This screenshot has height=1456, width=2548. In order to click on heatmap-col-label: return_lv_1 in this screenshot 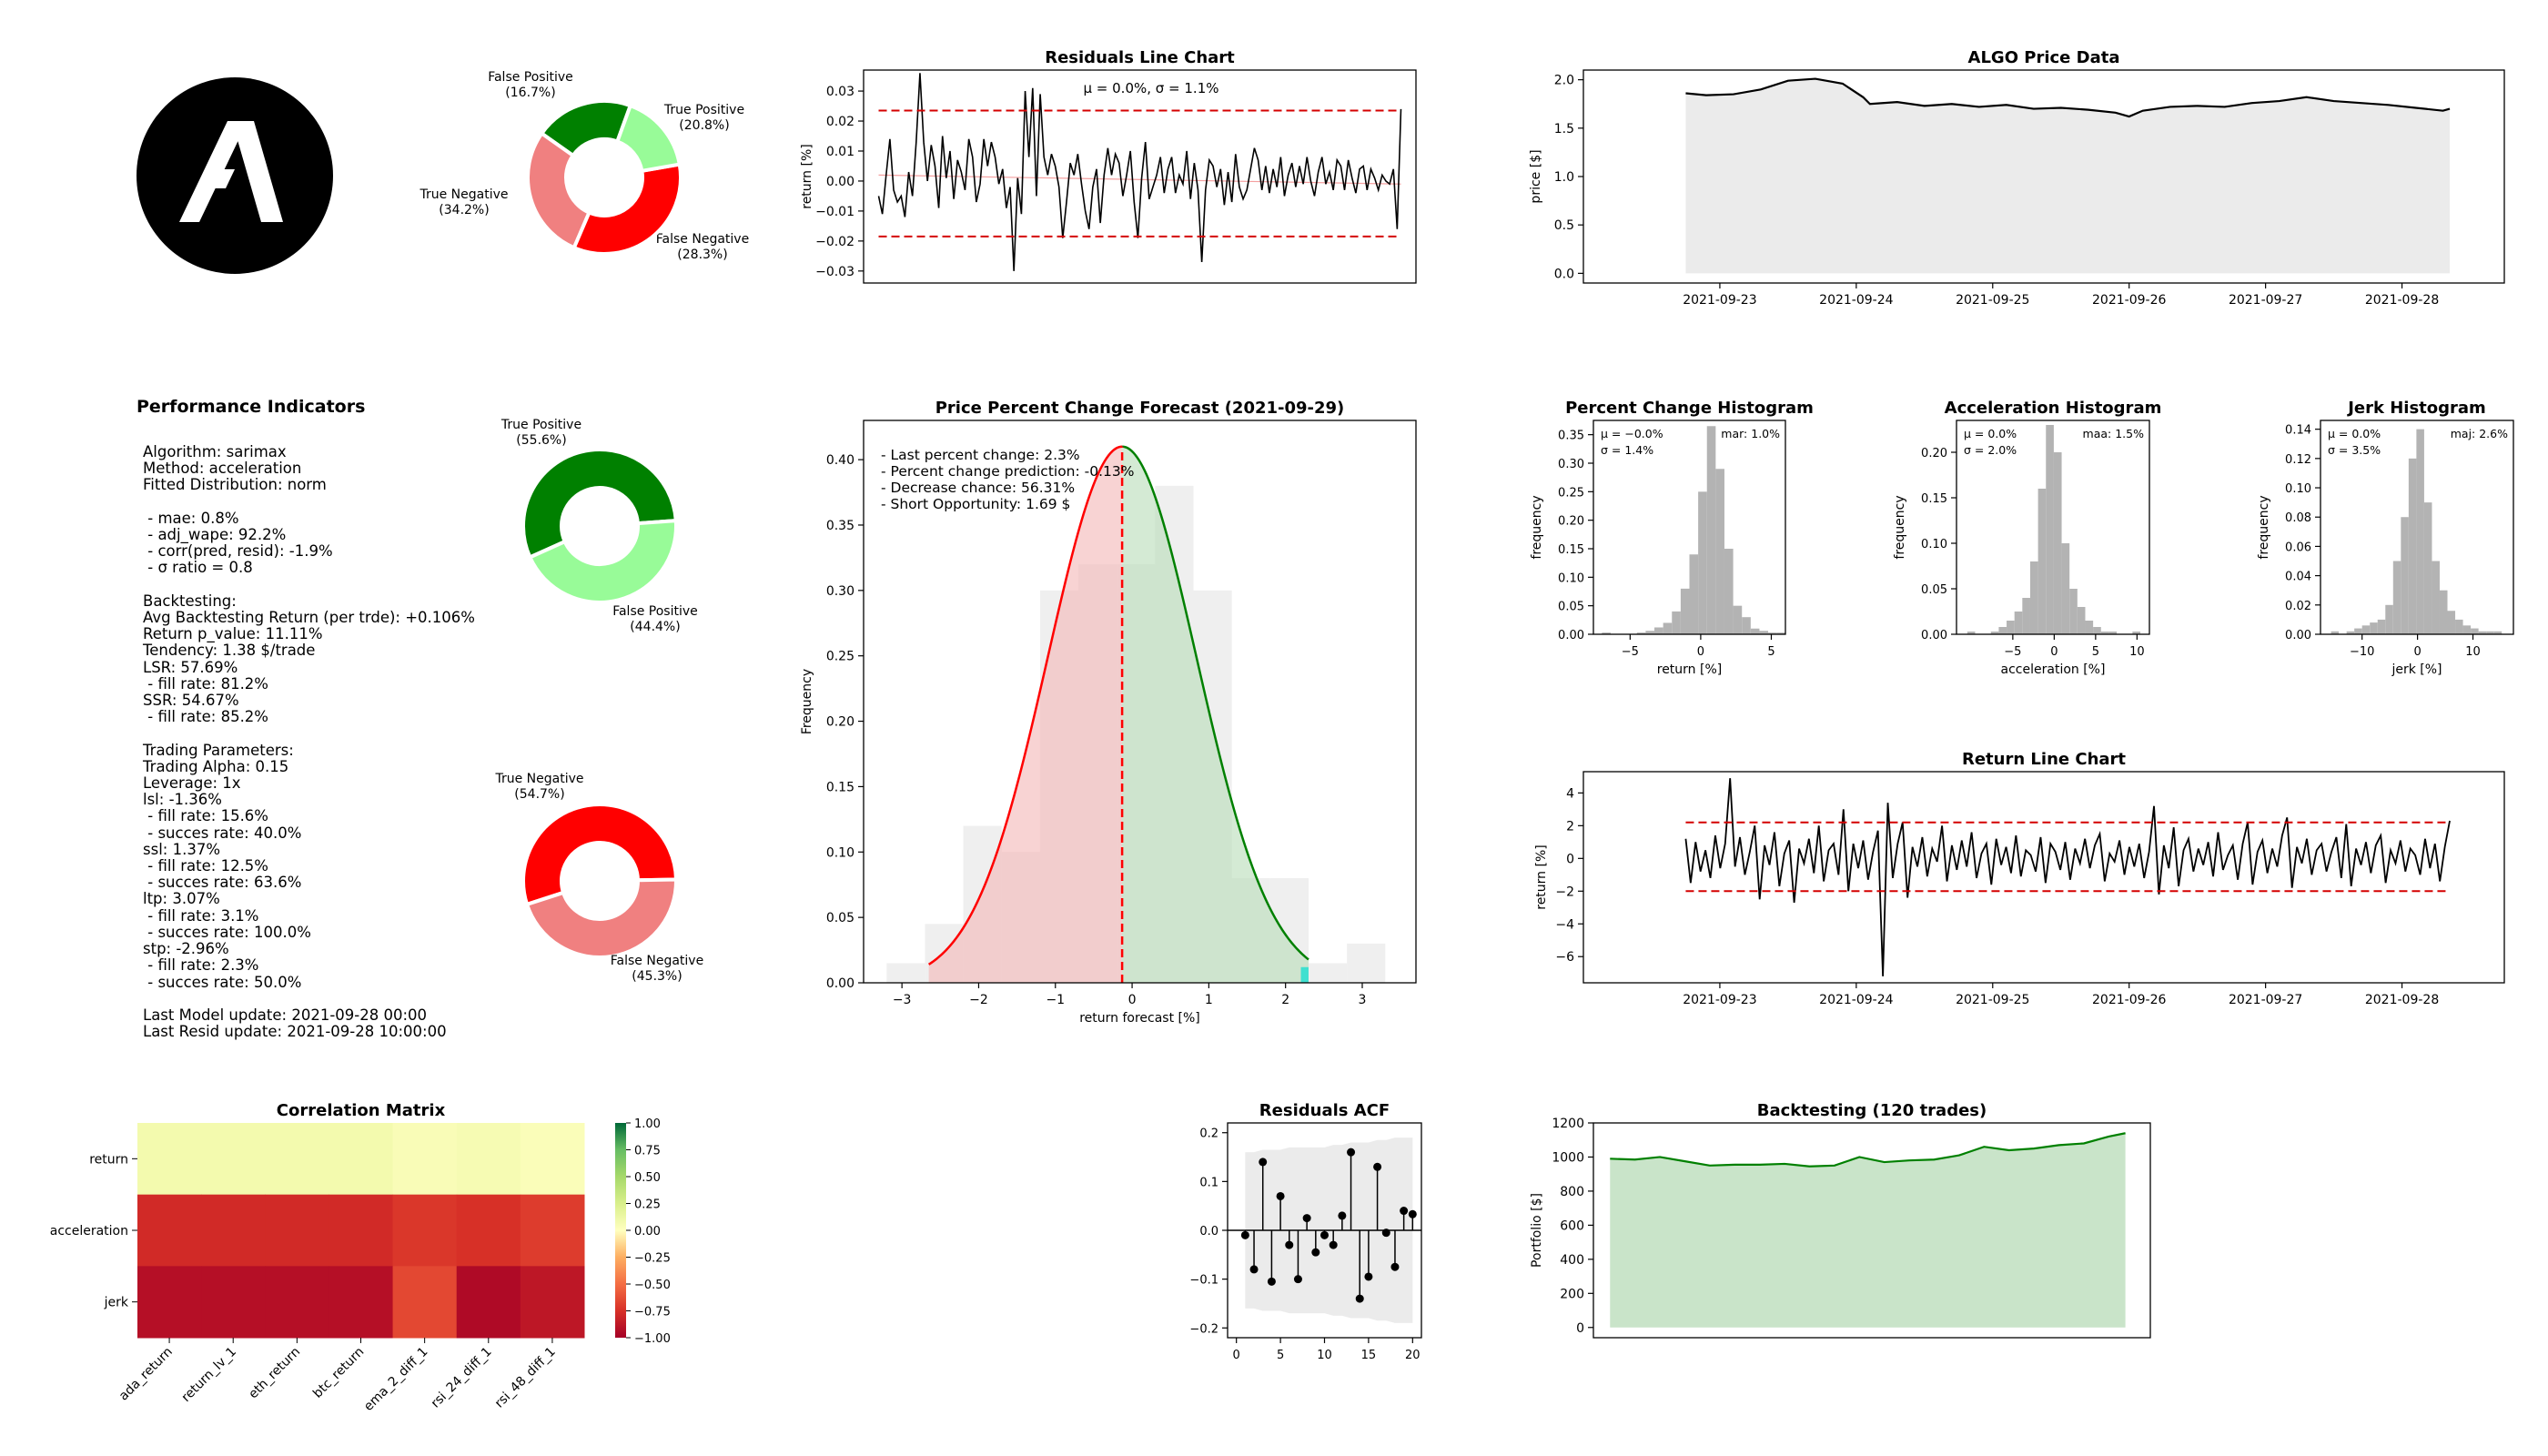, I will do `click(209, 1375)`.